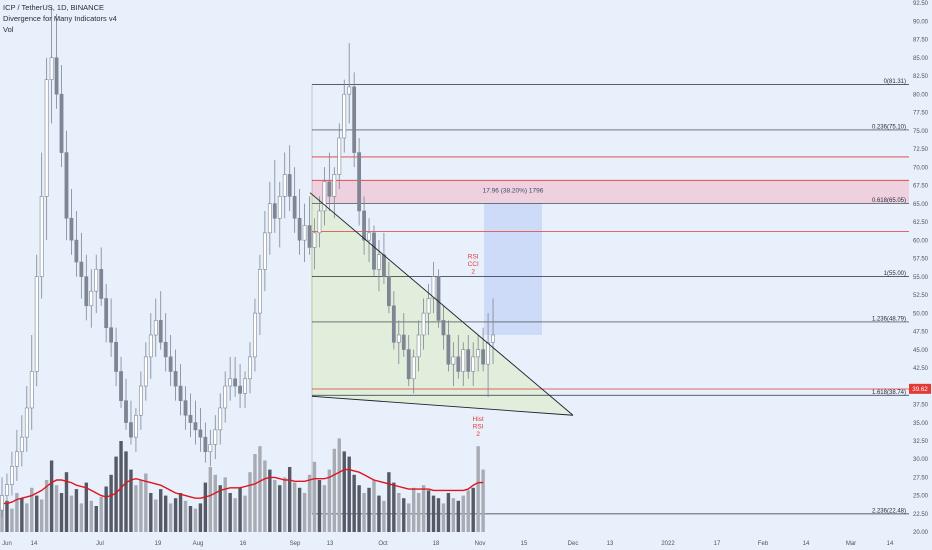  Describe the element at coordinates (921, 351) in the screenshot. I see `y-tick-label: 45.00` at that location.